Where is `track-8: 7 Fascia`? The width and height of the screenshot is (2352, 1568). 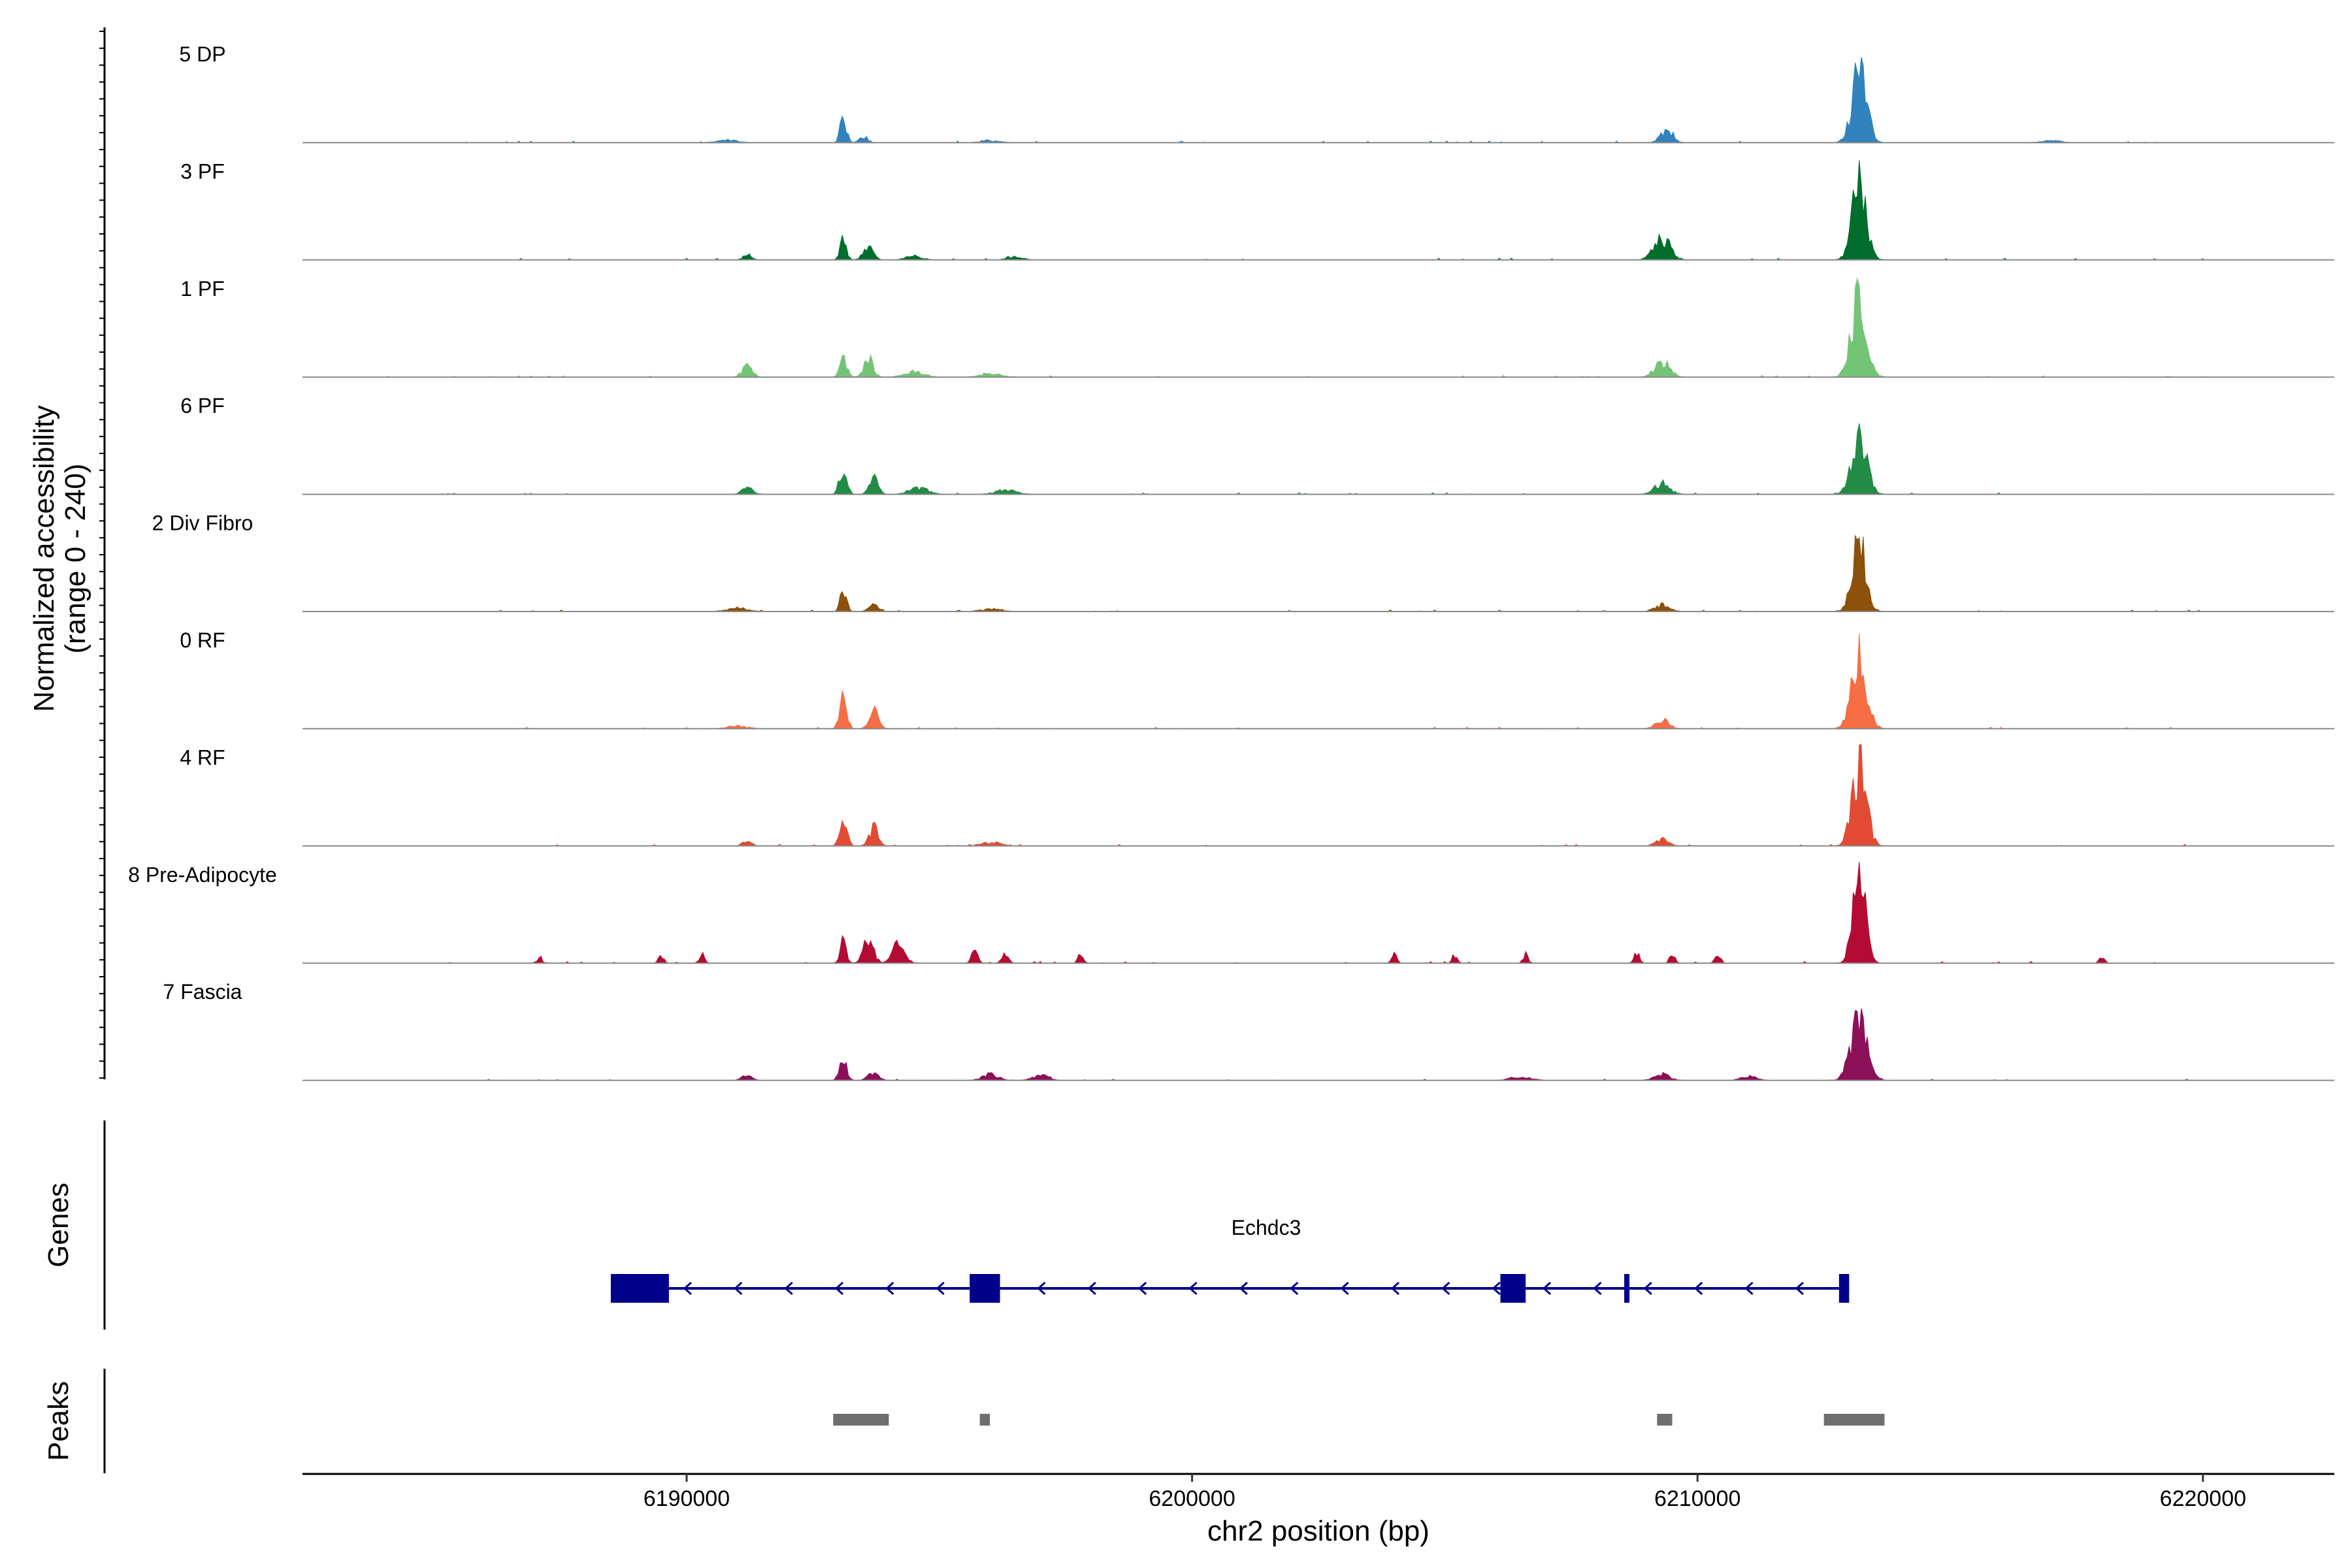
track-8: 7 Fascia is located at coordinates (1248, 1030).